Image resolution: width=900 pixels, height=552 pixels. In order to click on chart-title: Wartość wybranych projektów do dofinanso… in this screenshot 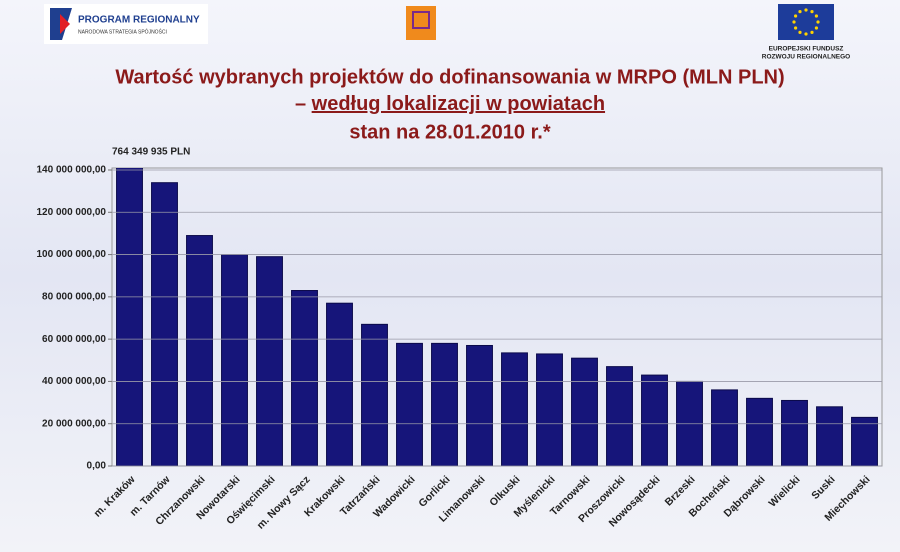, I will do `click(449, 77)`.